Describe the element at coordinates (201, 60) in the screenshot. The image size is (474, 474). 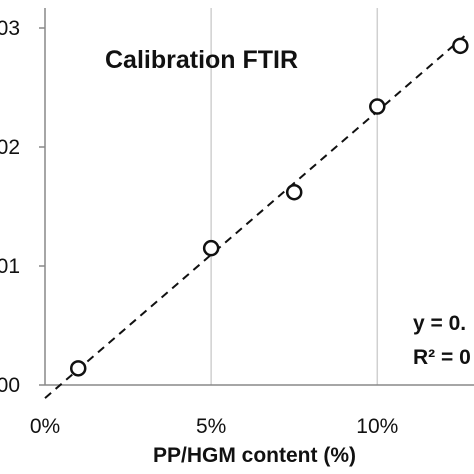
I see `chart-title: Calibration FTIR` at that location.